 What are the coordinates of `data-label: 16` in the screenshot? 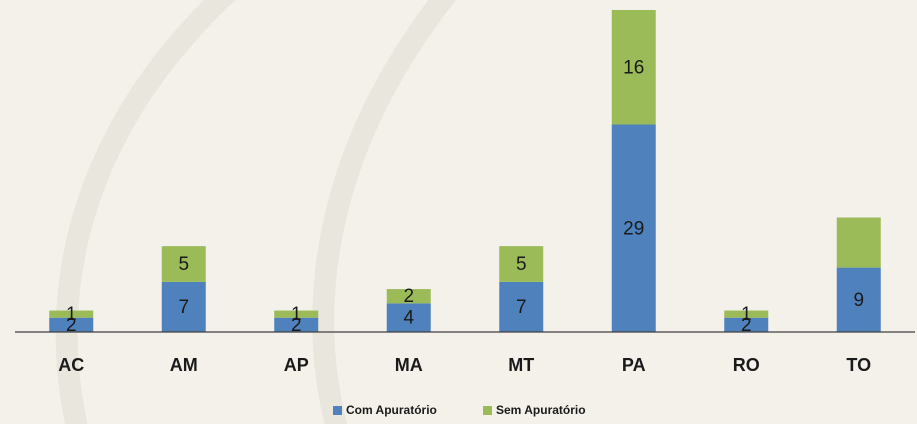 It's located at (633, 67).